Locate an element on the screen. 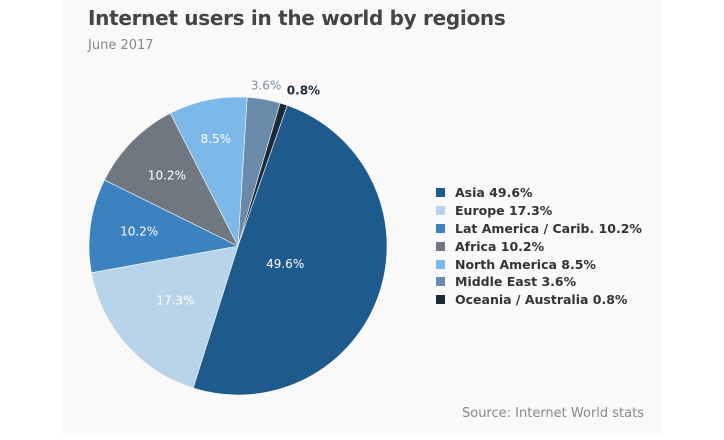 Image resolution: width=724 pixels, height=440 pixels. legend-label: North America 8.5% is located at coordinates (525, 264).